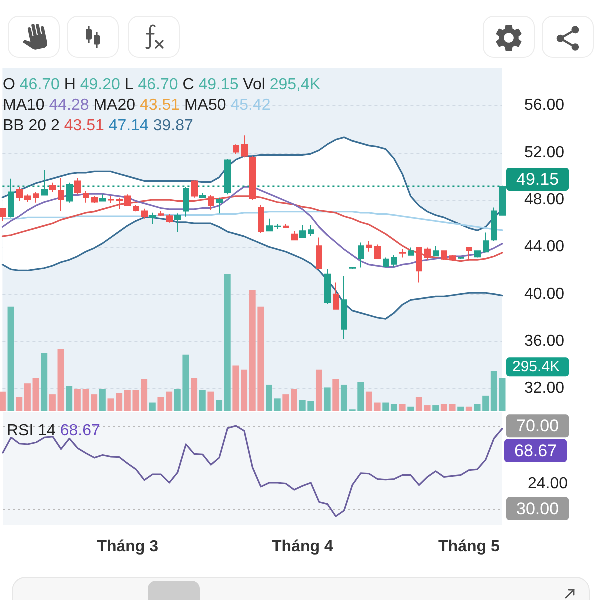 This screenshot has width=600, height=600. I want to click on y-tick-label: 70.00, so click(538, 426).